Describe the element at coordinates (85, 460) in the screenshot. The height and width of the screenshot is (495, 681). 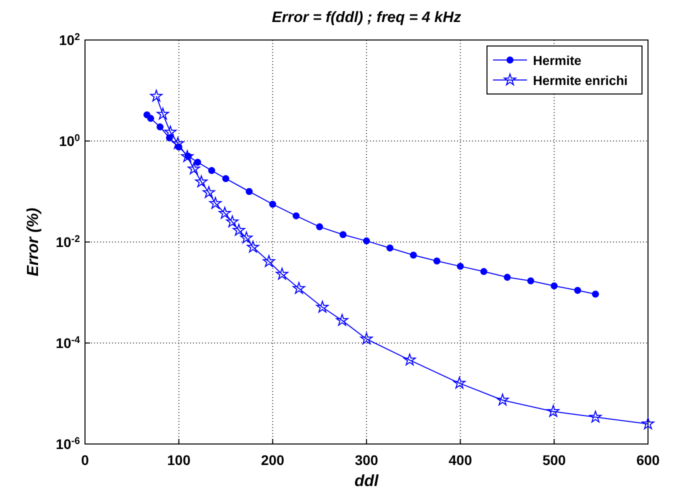
I see `x-tick-label: 0` at that location.